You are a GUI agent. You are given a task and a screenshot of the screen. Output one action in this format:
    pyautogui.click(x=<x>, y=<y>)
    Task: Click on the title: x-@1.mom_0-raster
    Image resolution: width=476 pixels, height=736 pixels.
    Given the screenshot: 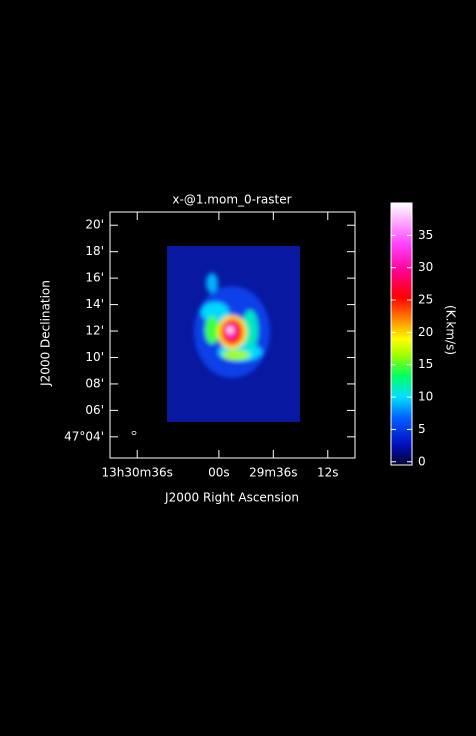 What is the action you would take?
    pyautogui.click(x=231, y=200)
    